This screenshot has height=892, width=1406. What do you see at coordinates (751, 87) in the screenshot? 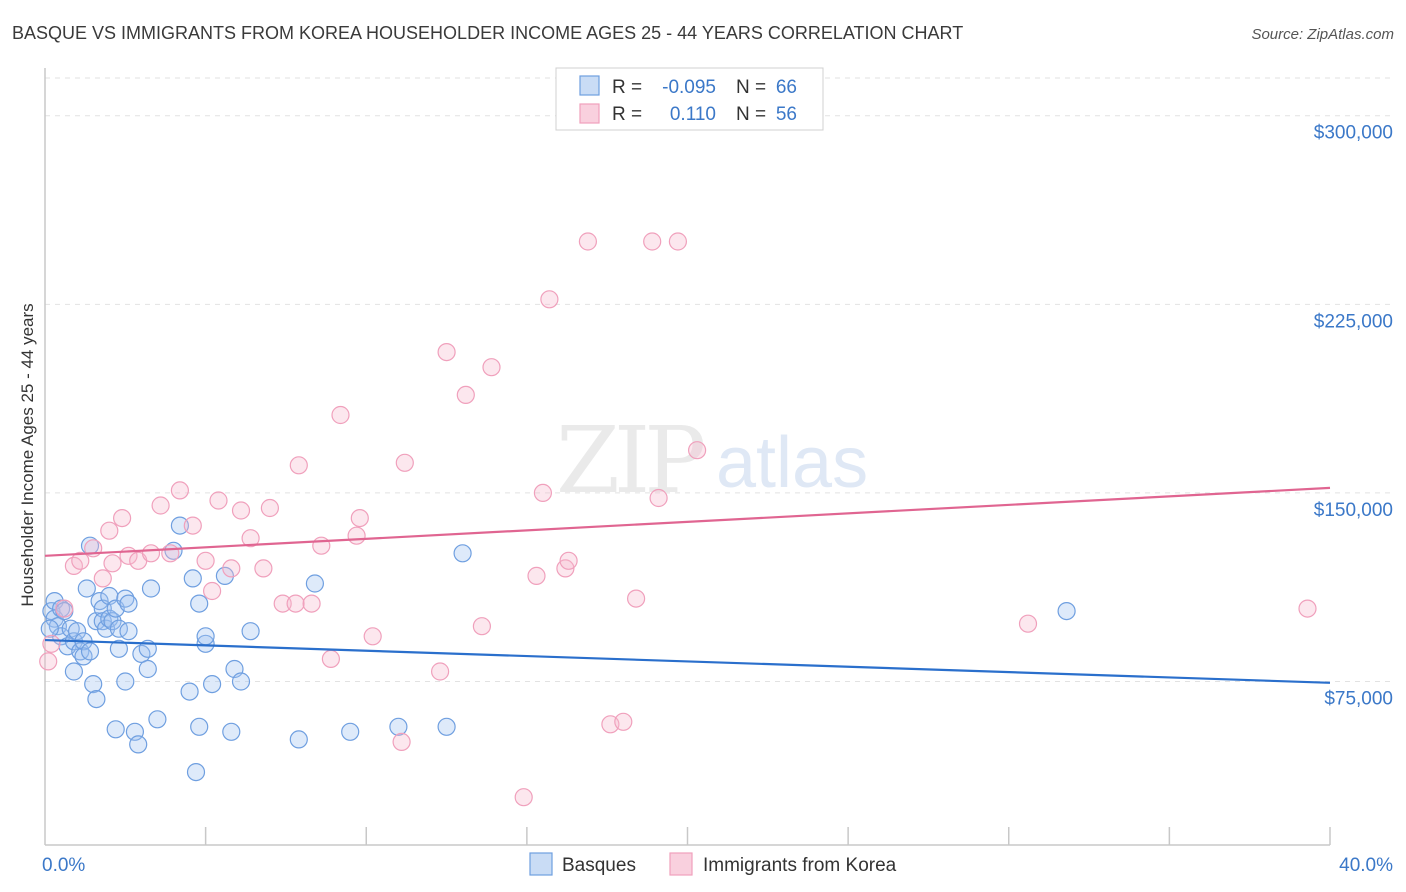
I see `legend-n-label-basques: N =` at bounding box center [751, 87].